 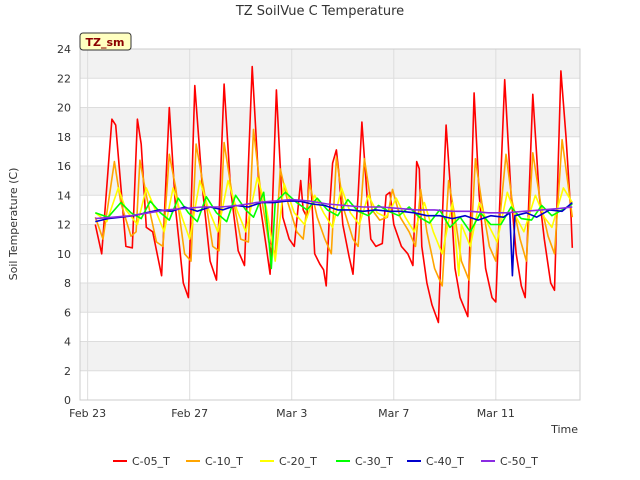 I want to click on legend-label: C-50_T, so click(x=519, y=461).